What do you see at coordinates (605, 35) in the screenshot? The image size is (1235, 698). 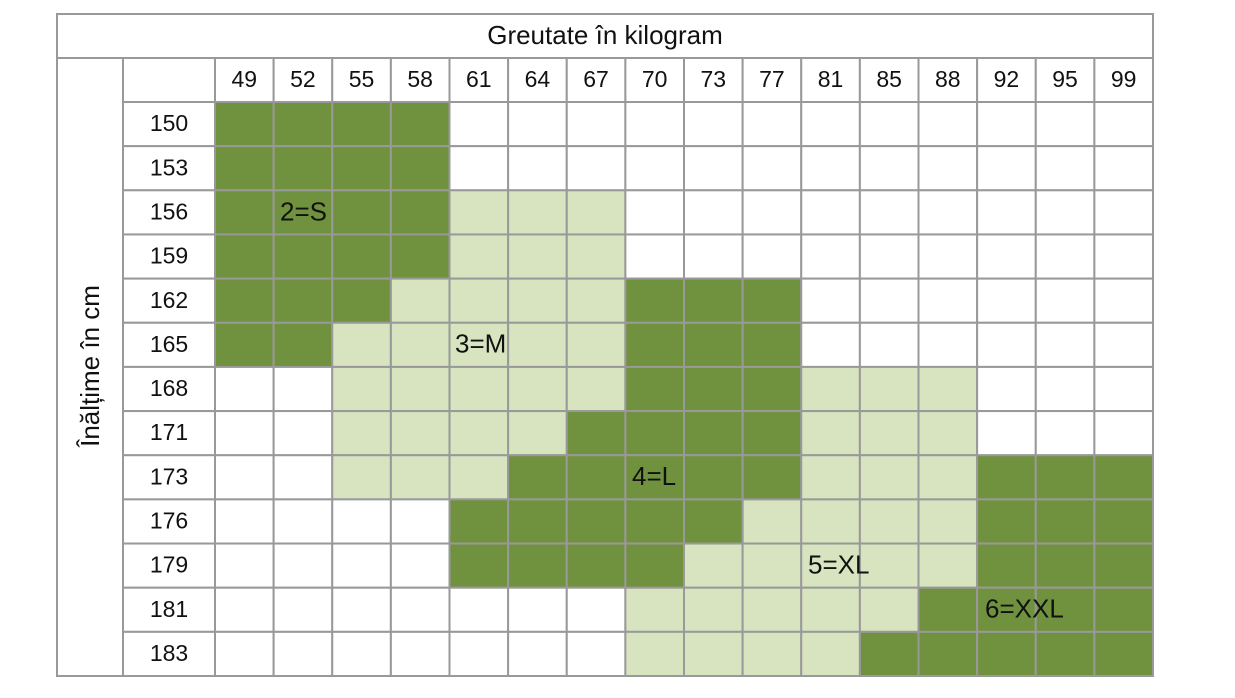 I see `table-title: Greutate în kilogram` at bounding box center [605, 35].